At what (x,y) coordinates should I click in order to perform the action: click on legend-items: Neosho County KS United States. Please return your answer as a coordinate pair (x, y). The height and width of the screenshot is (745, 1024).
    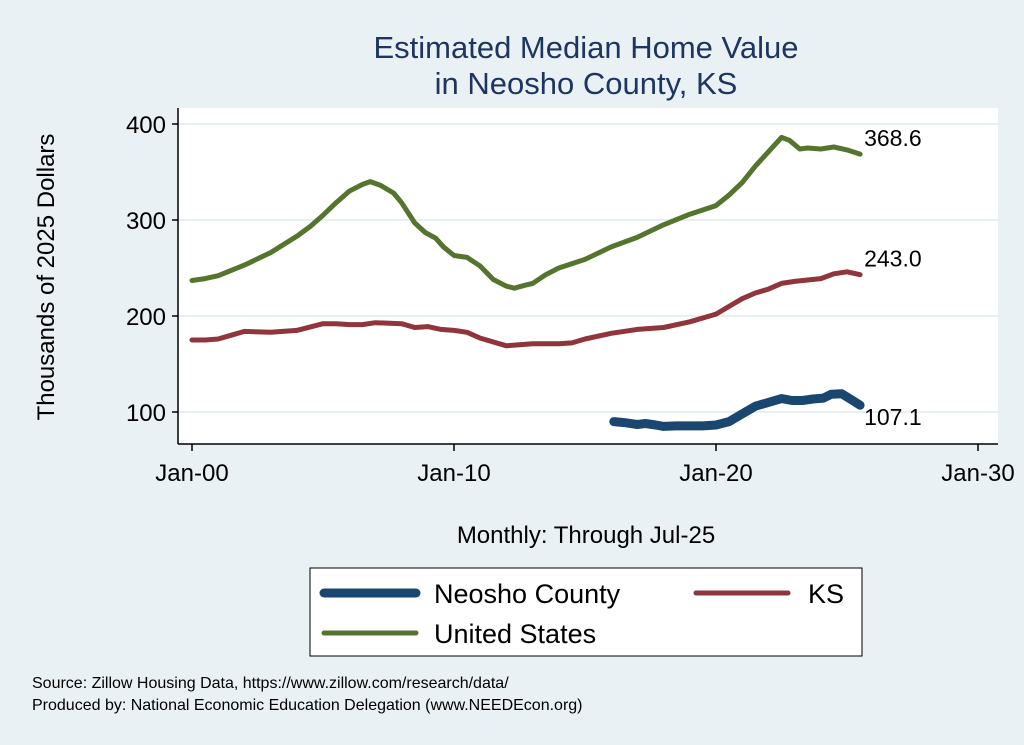
    Looking at the image, I should click on (581, 614).